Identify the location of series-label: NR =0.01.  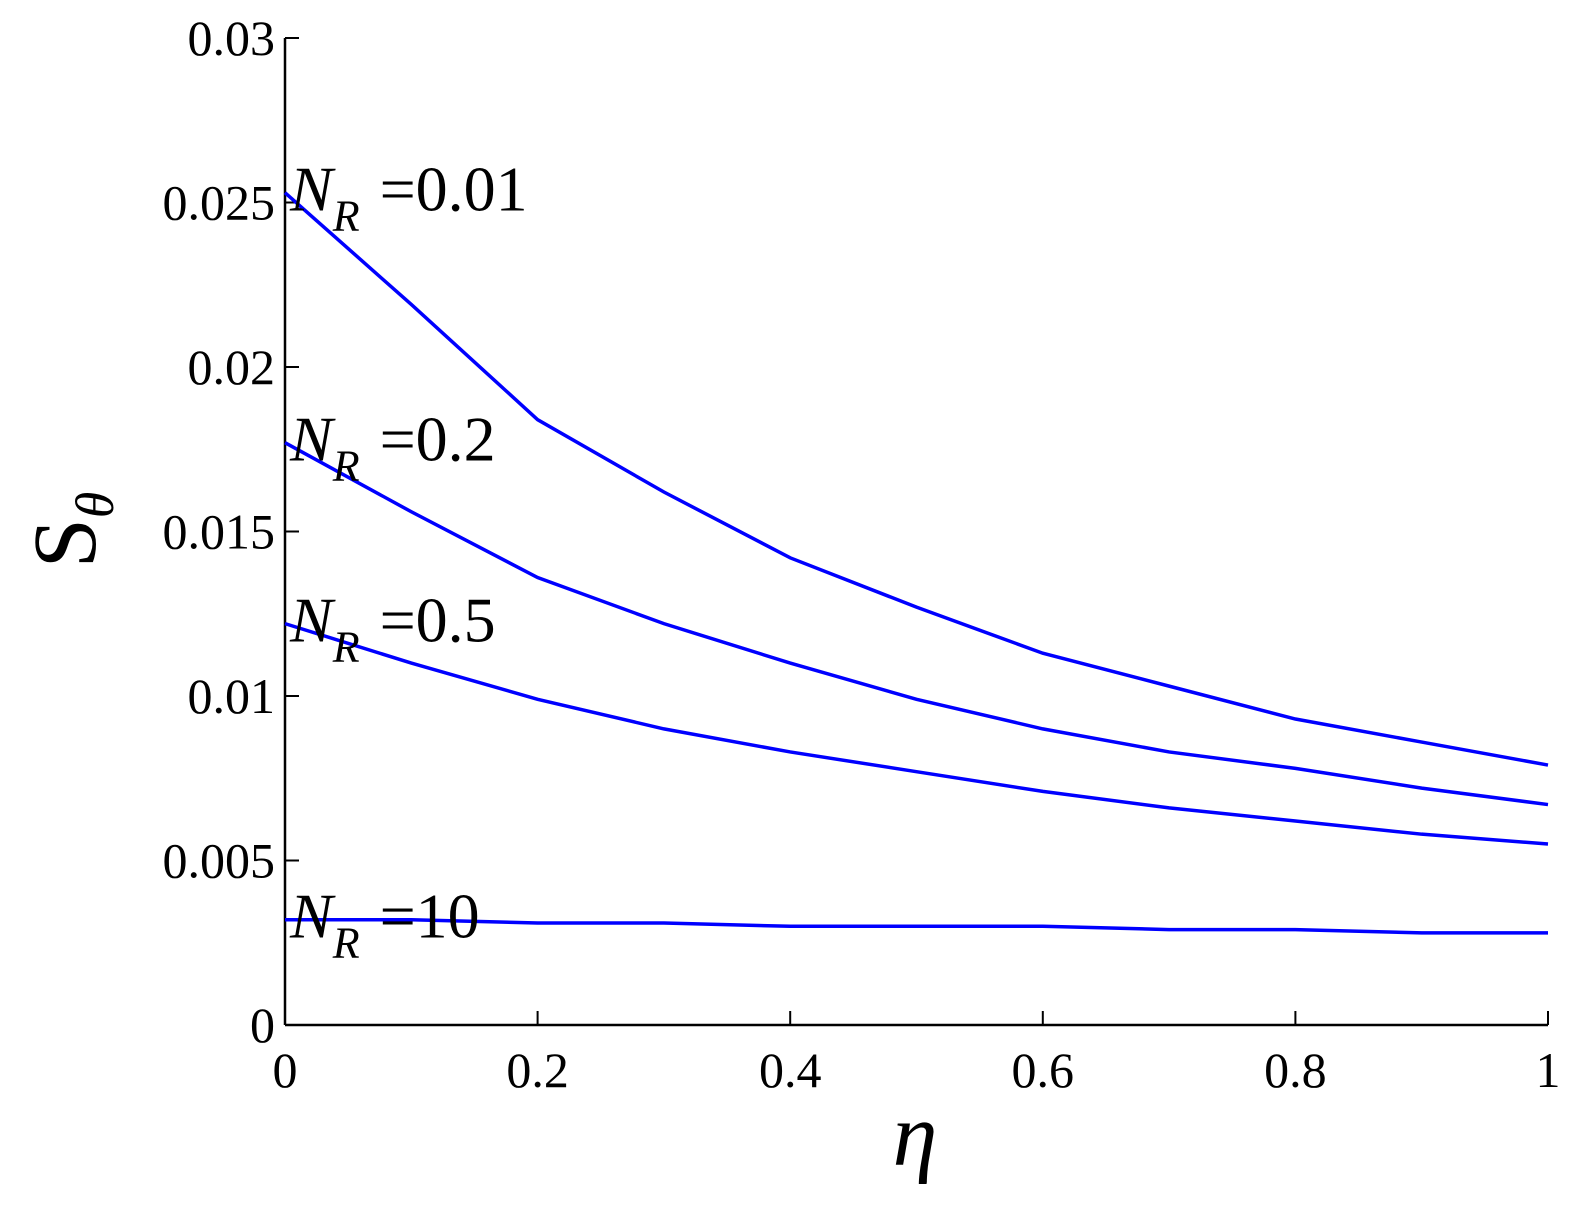
(408, 197).